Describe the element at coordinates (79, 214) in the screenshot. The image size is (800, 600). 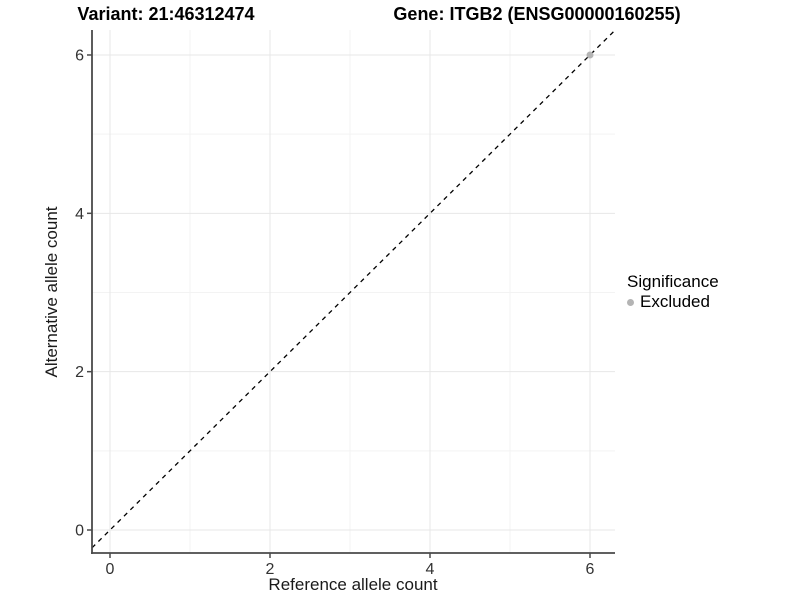
I see `y-tick-label: 4` at that location.